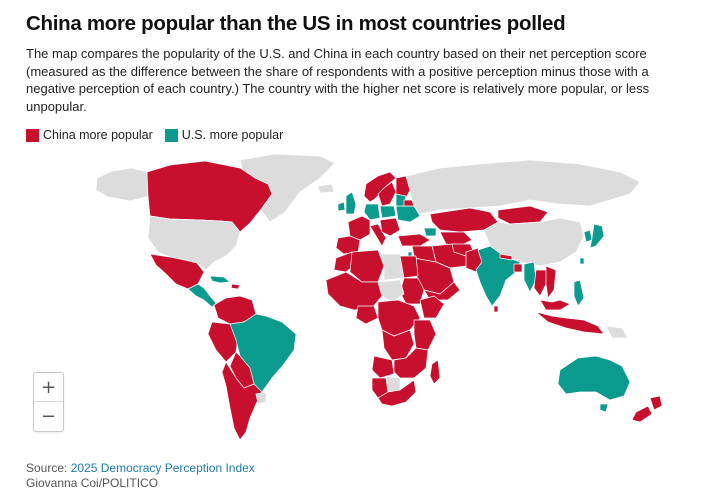 The width and height of the screenshot is (716, 500). Describe the element at coordinates (551, 282) in the screenshot. I see `country-vietnam` at that location.